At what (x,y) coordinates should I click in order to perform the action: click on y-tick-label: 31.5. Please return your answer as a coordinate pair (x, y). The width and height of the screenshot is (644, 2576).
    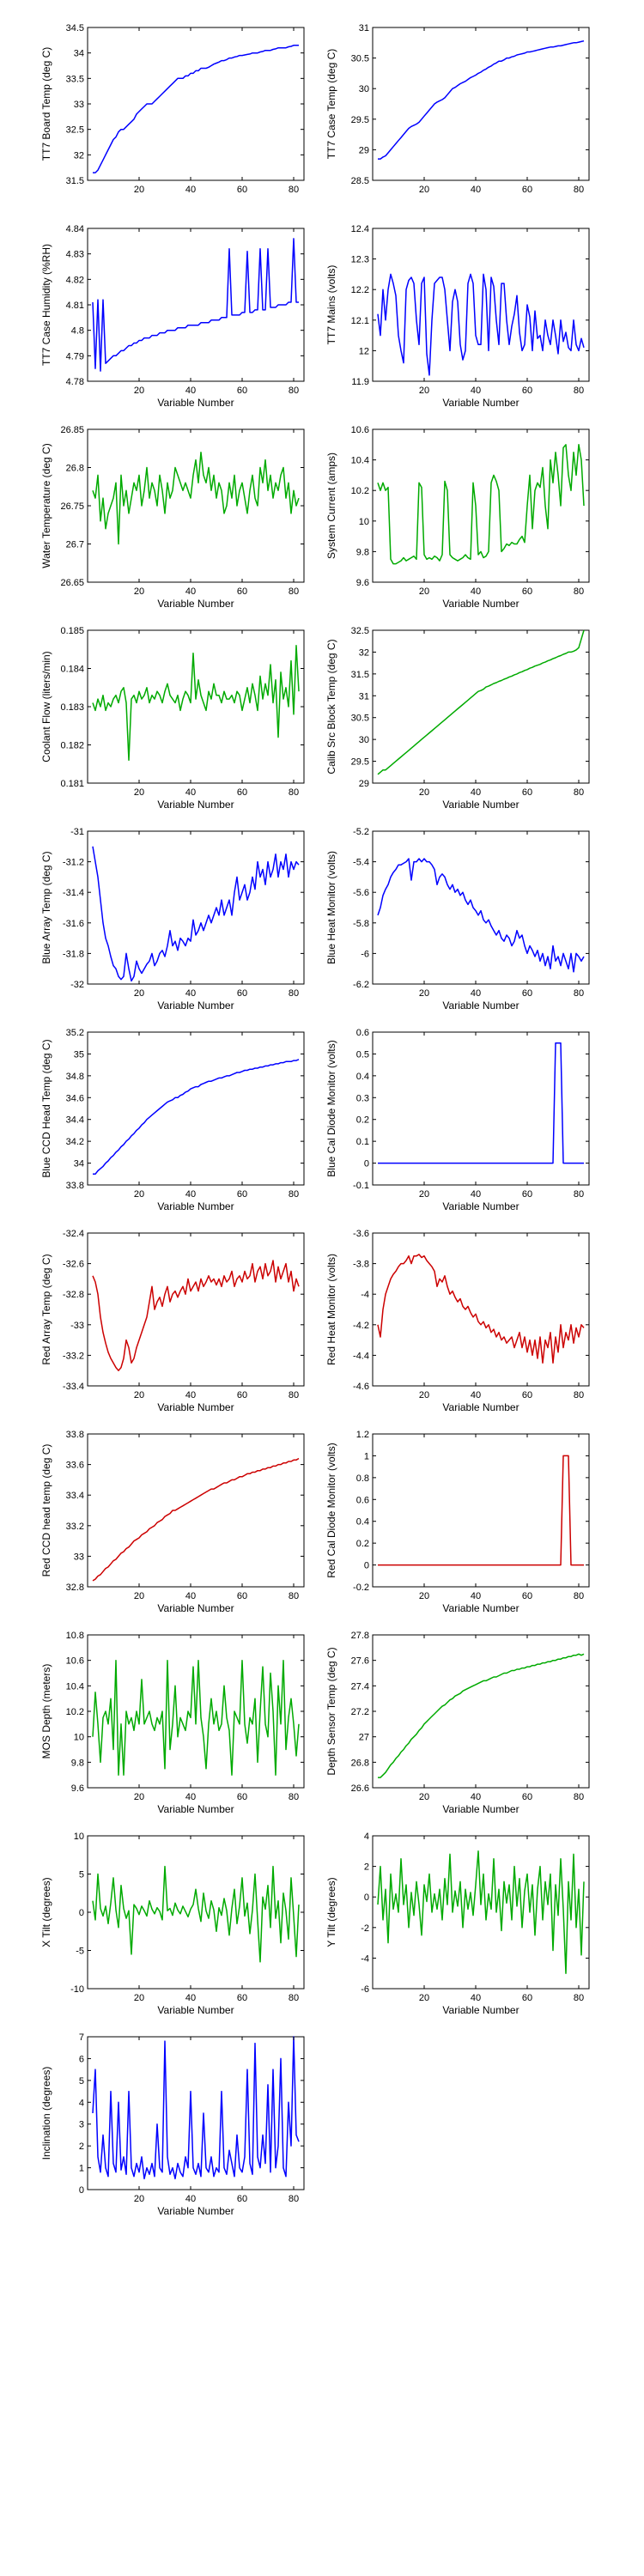
    Looking at the image, I should click on (360, 675).